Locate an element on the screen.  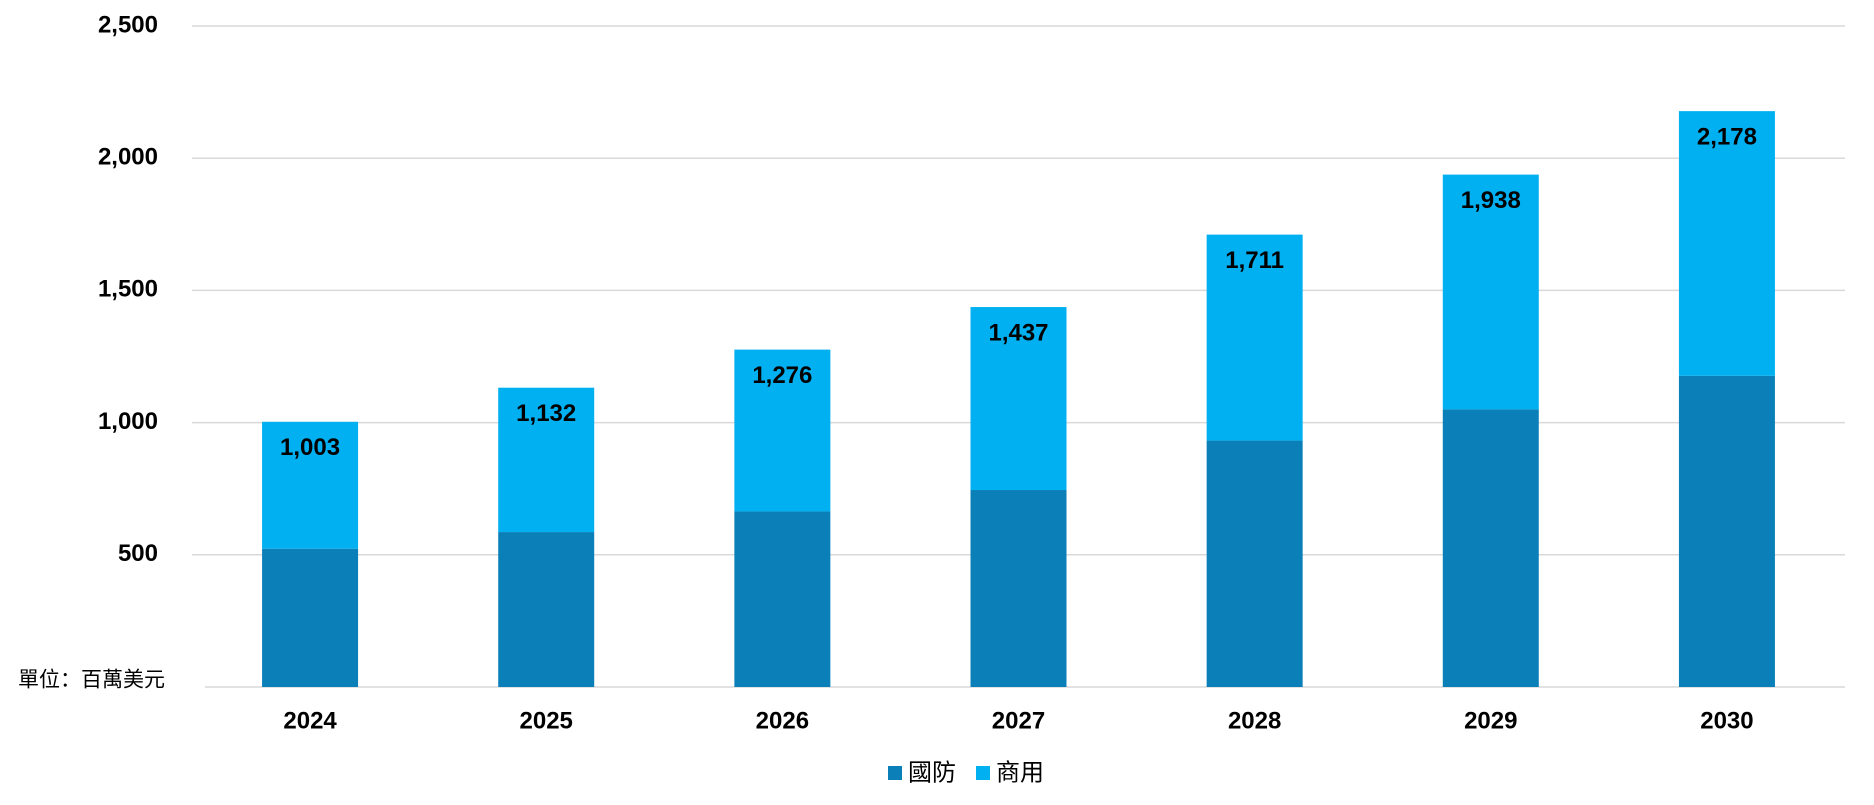
legend-label: 商用 is located at coordinates (1020, 772).